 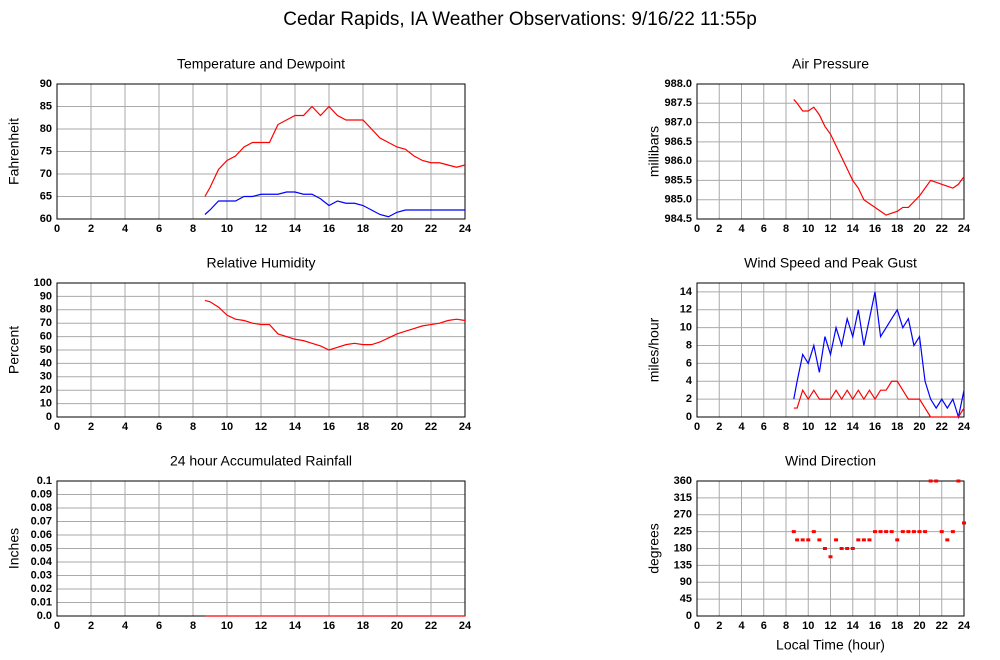 I want to click on y-tick-label: 0.01, so click(x=41, y=602).